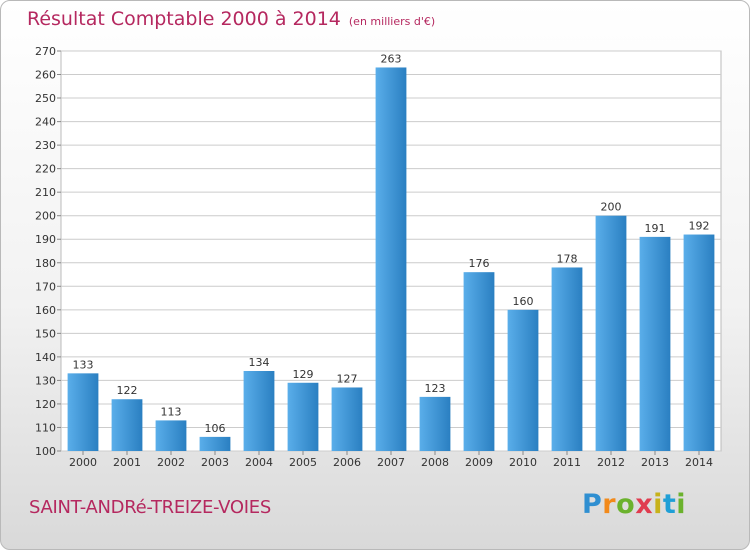 The image size is (750, 550). I want to click on x-tick-label: 2013, so click(655, 462).